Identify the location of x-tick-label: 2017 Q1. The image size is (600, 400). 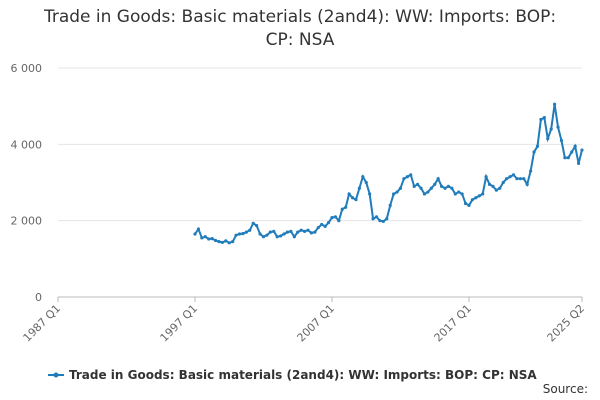
(453, 323).